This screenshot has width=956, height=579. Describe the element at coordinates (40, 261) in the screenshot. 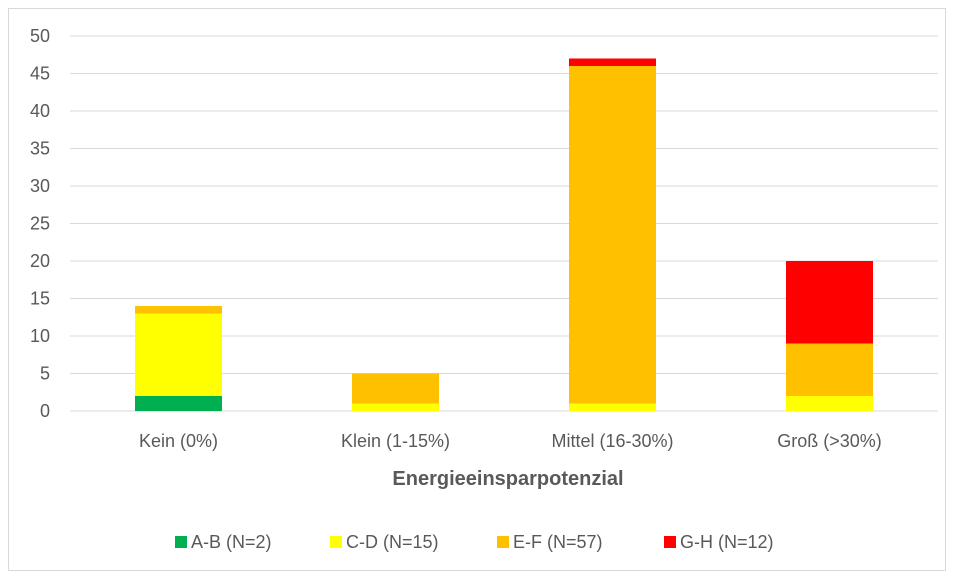

I see `y-tick-label: 20` at that location.